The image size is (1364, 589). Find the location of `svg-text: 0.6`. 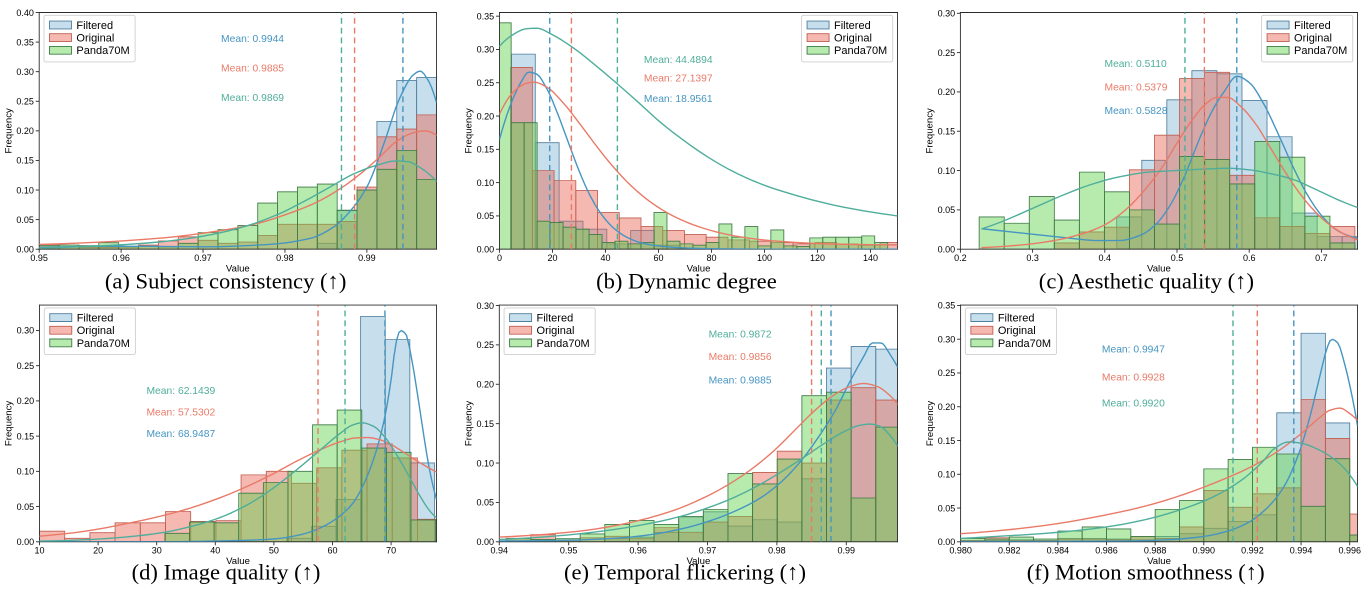

svg-text: 0.6 is located at coordinates (1249, 258).